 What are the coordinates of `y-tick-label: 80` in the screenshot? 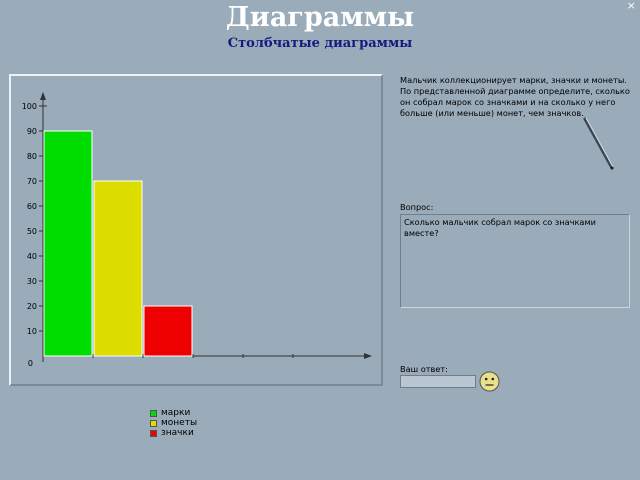 It's located at (32, 156).